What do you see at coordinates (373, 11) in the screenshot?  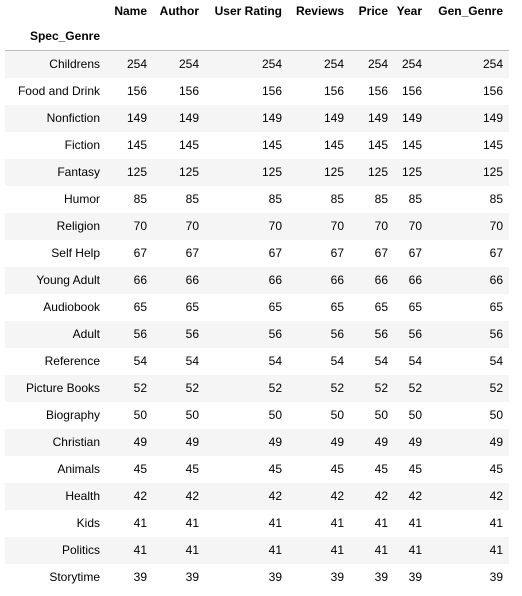 I see `column-header-price: Price` at bounding box center [373, 11].